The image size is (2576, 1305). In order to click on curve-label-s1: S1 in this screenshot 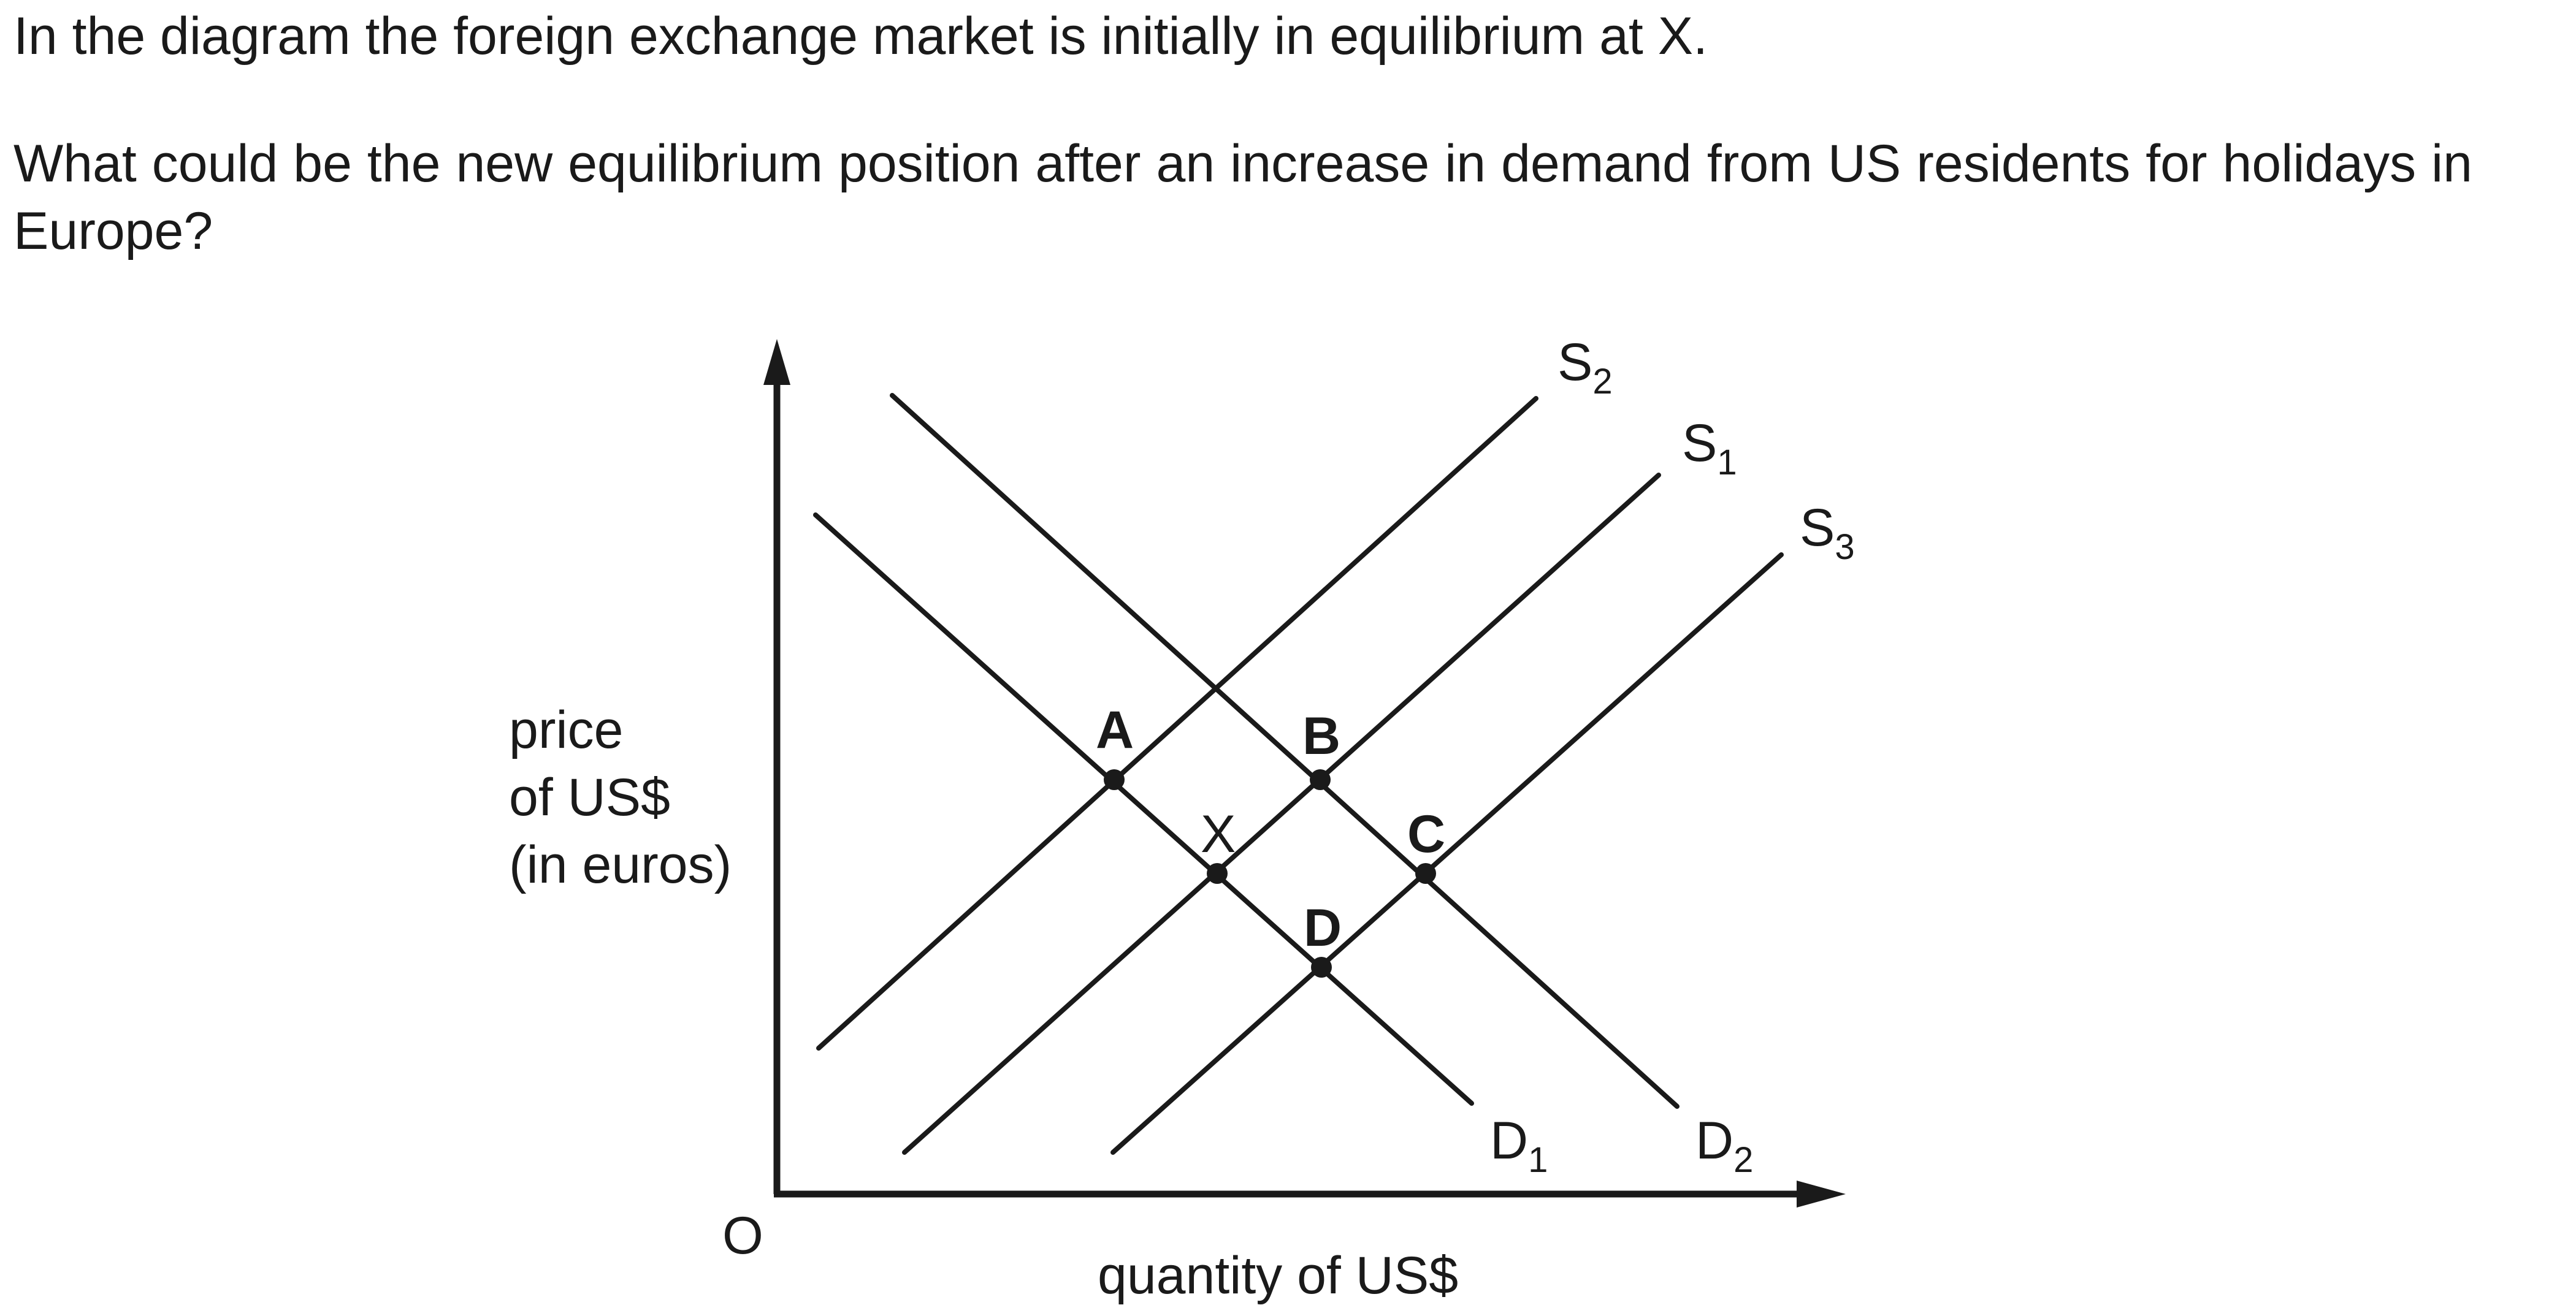, I will do `click(1709, 448)`.